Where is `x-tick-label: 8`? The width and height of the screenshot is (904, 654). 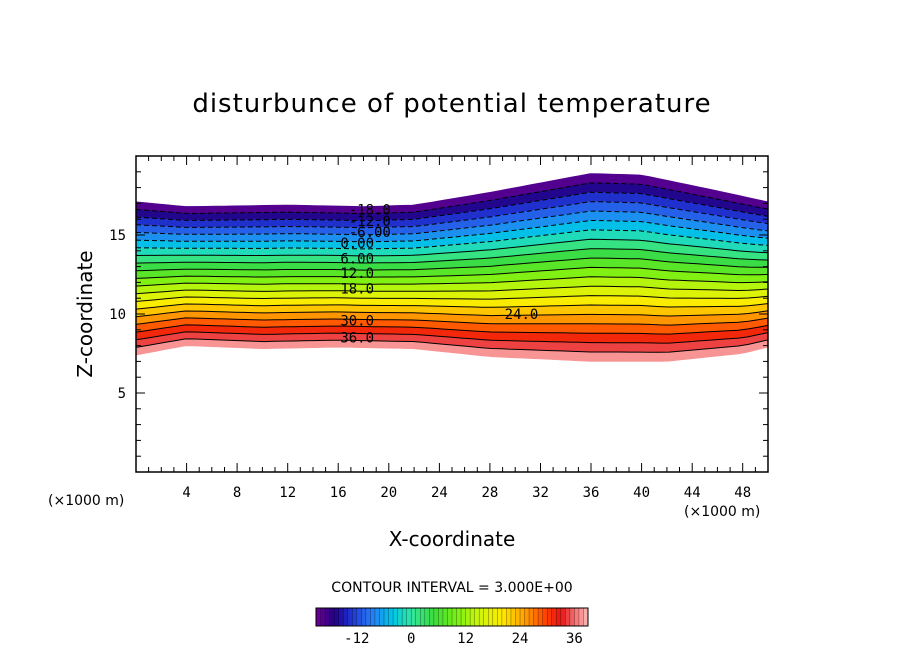 x-tick-label: 8 is located at coordinates (237, 493).